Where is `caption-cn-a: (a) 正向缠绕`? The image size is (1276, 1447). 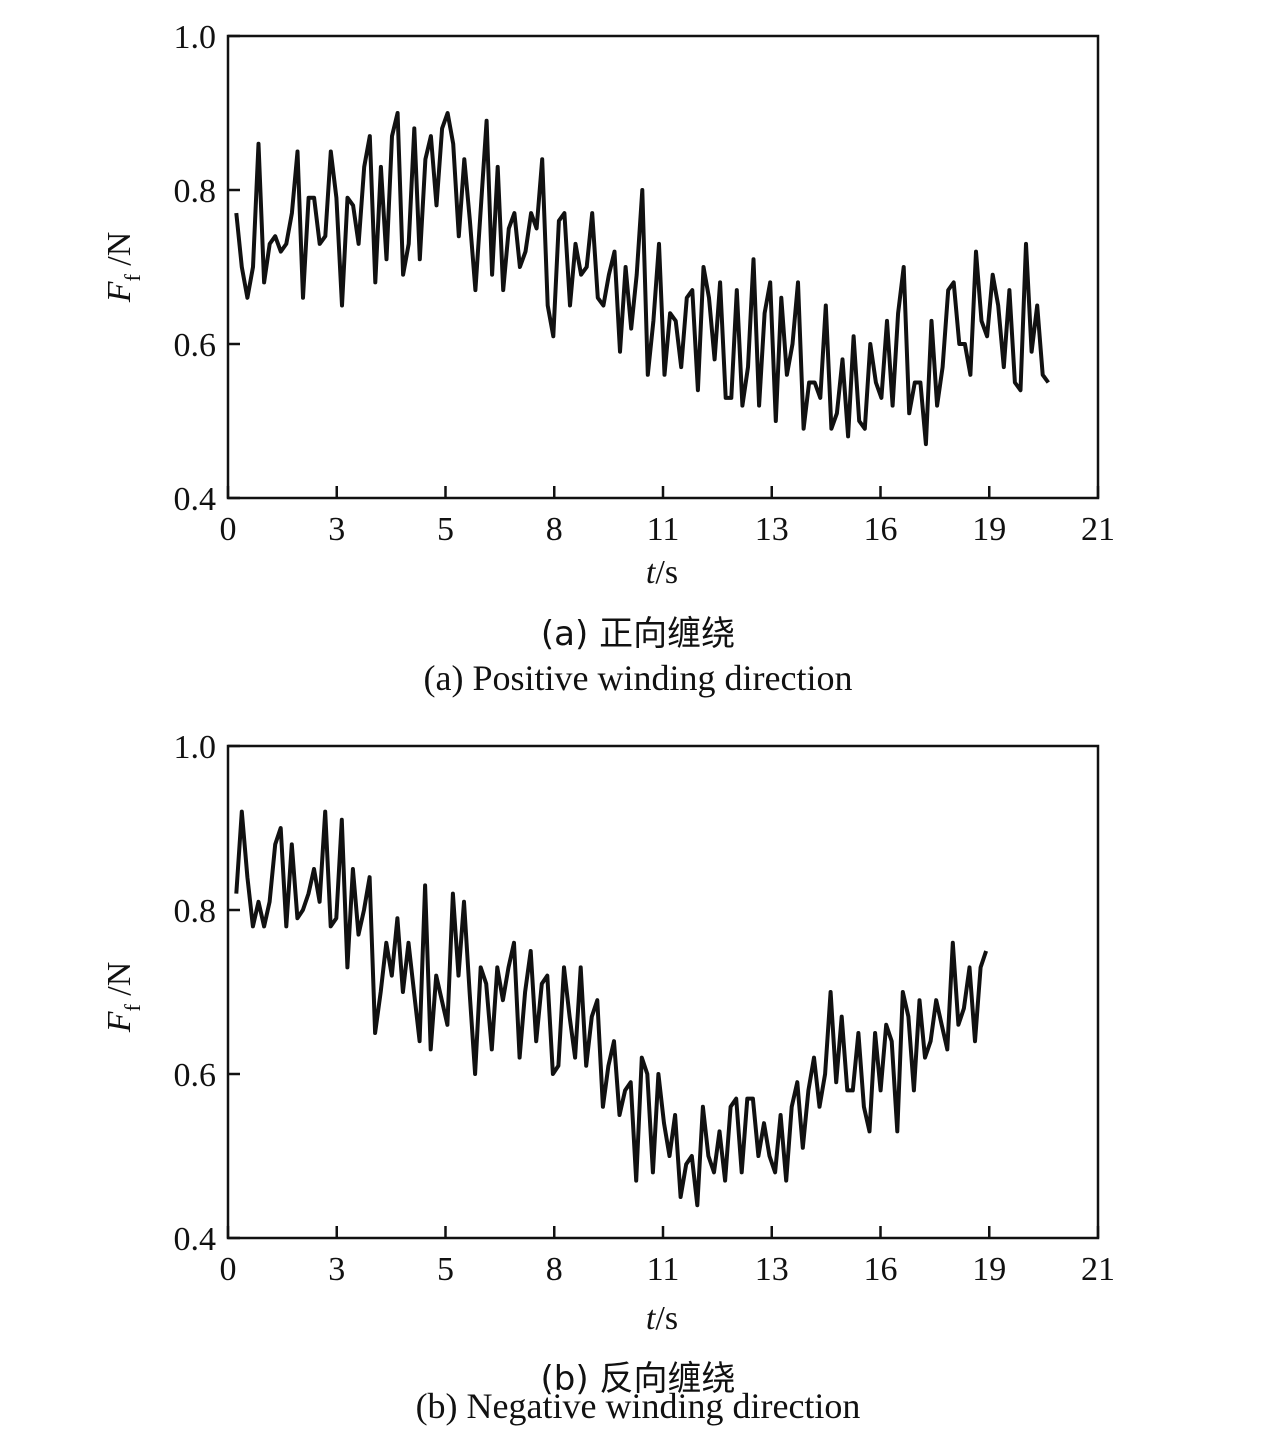
caption-cn-a: (a) 正向缠绕 is located at coordinates (638, 634).